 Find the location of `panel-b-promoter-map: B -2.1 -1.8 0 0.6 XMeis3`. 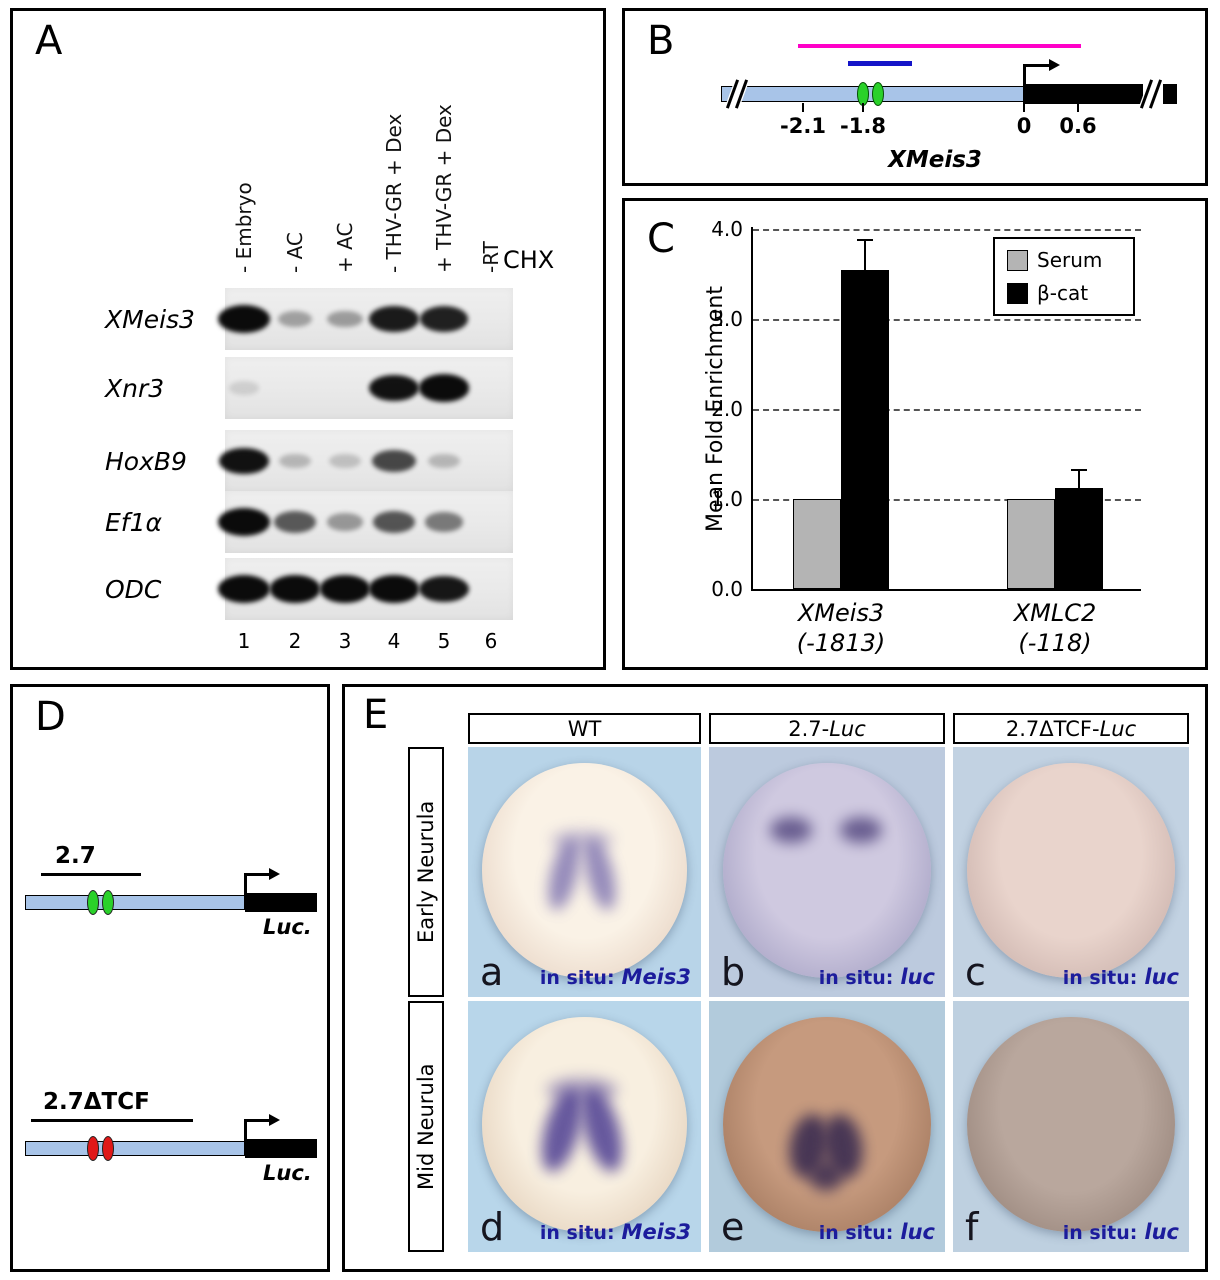

panel-b-promoter-map: B -2.1 -1.8 0 0.6 XMeis3 is located at coordinates (915, 97).